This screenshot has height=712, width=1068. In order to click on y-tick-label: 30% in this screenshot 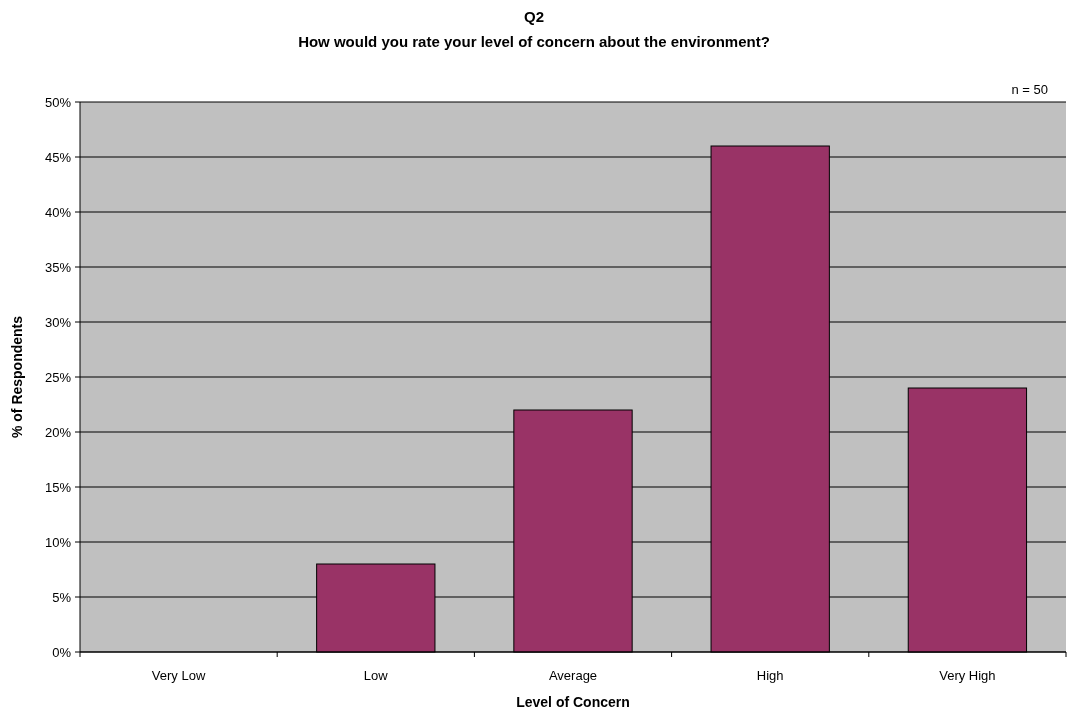, I will do `click(58, 322)`.